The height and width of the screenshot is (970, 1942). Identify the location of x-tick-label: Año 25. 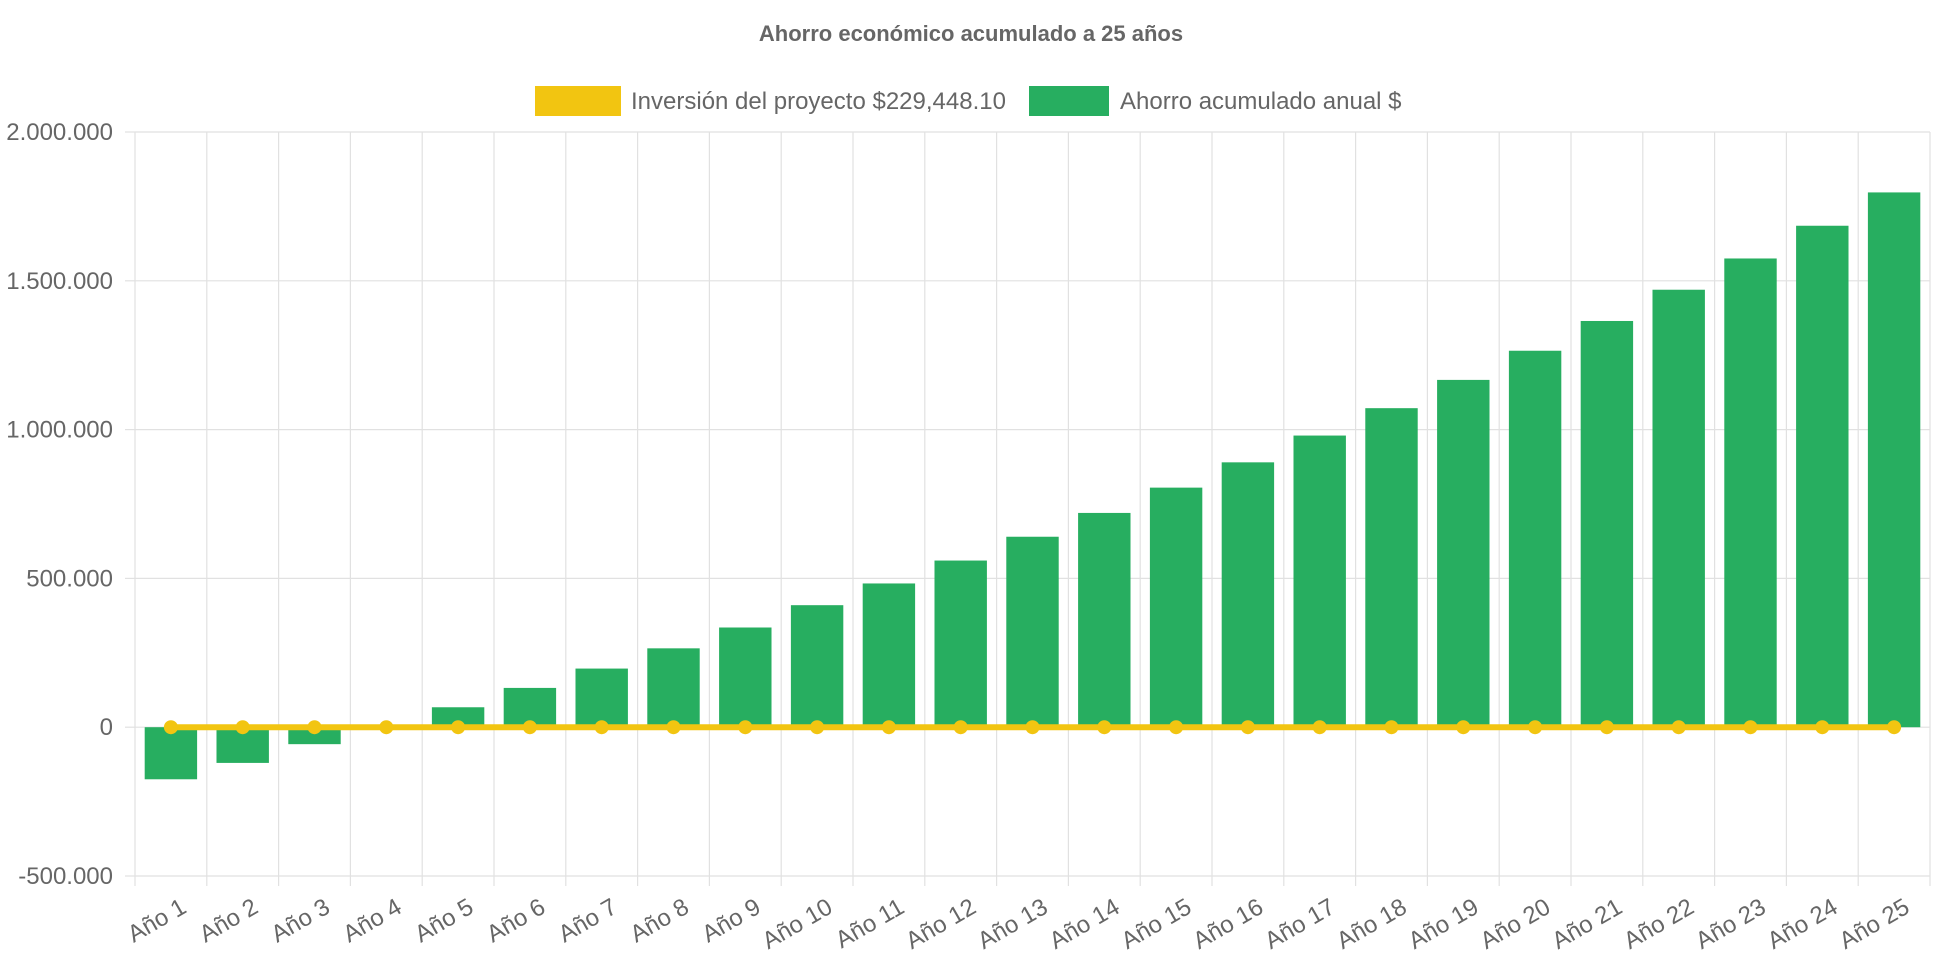
(1874, 923).